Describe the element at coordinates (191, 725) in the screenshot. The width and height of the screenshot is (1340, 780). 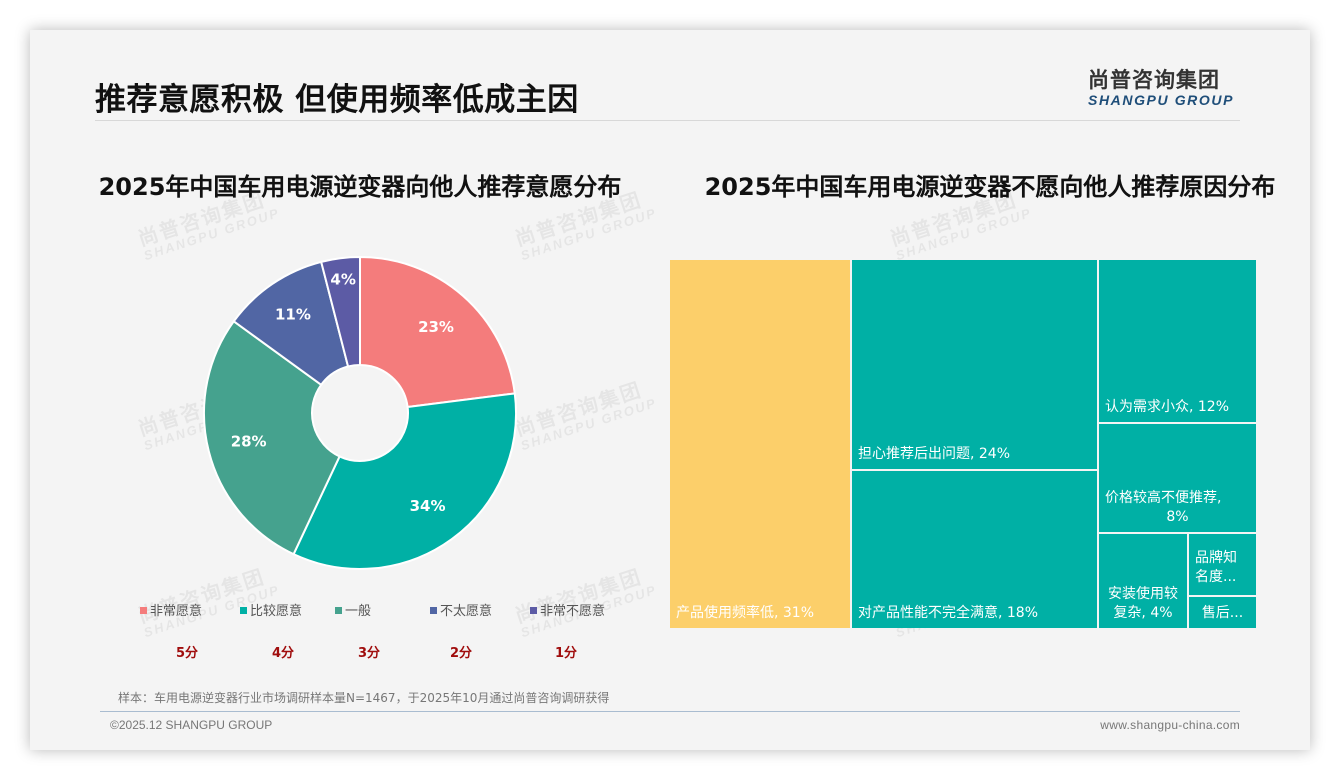
I see `copyright-text: ©2025.12 SHANGPU GROUP` at that location.